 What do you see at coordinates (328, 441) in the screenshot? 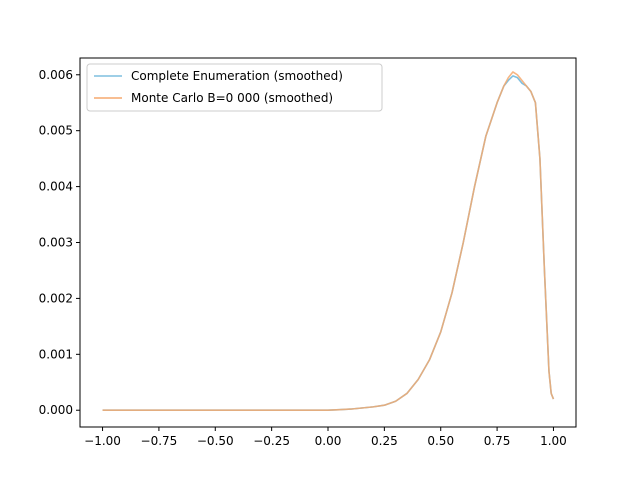
I see `x-tick-label: 0.00` at bounding box center [328, 441].